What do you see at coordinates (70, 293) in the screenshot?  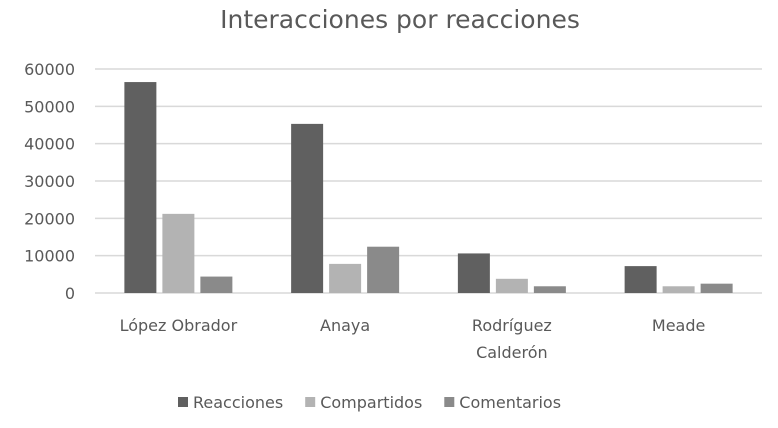 I see `y-tick-label: 0` at bounding box center [70, 293].